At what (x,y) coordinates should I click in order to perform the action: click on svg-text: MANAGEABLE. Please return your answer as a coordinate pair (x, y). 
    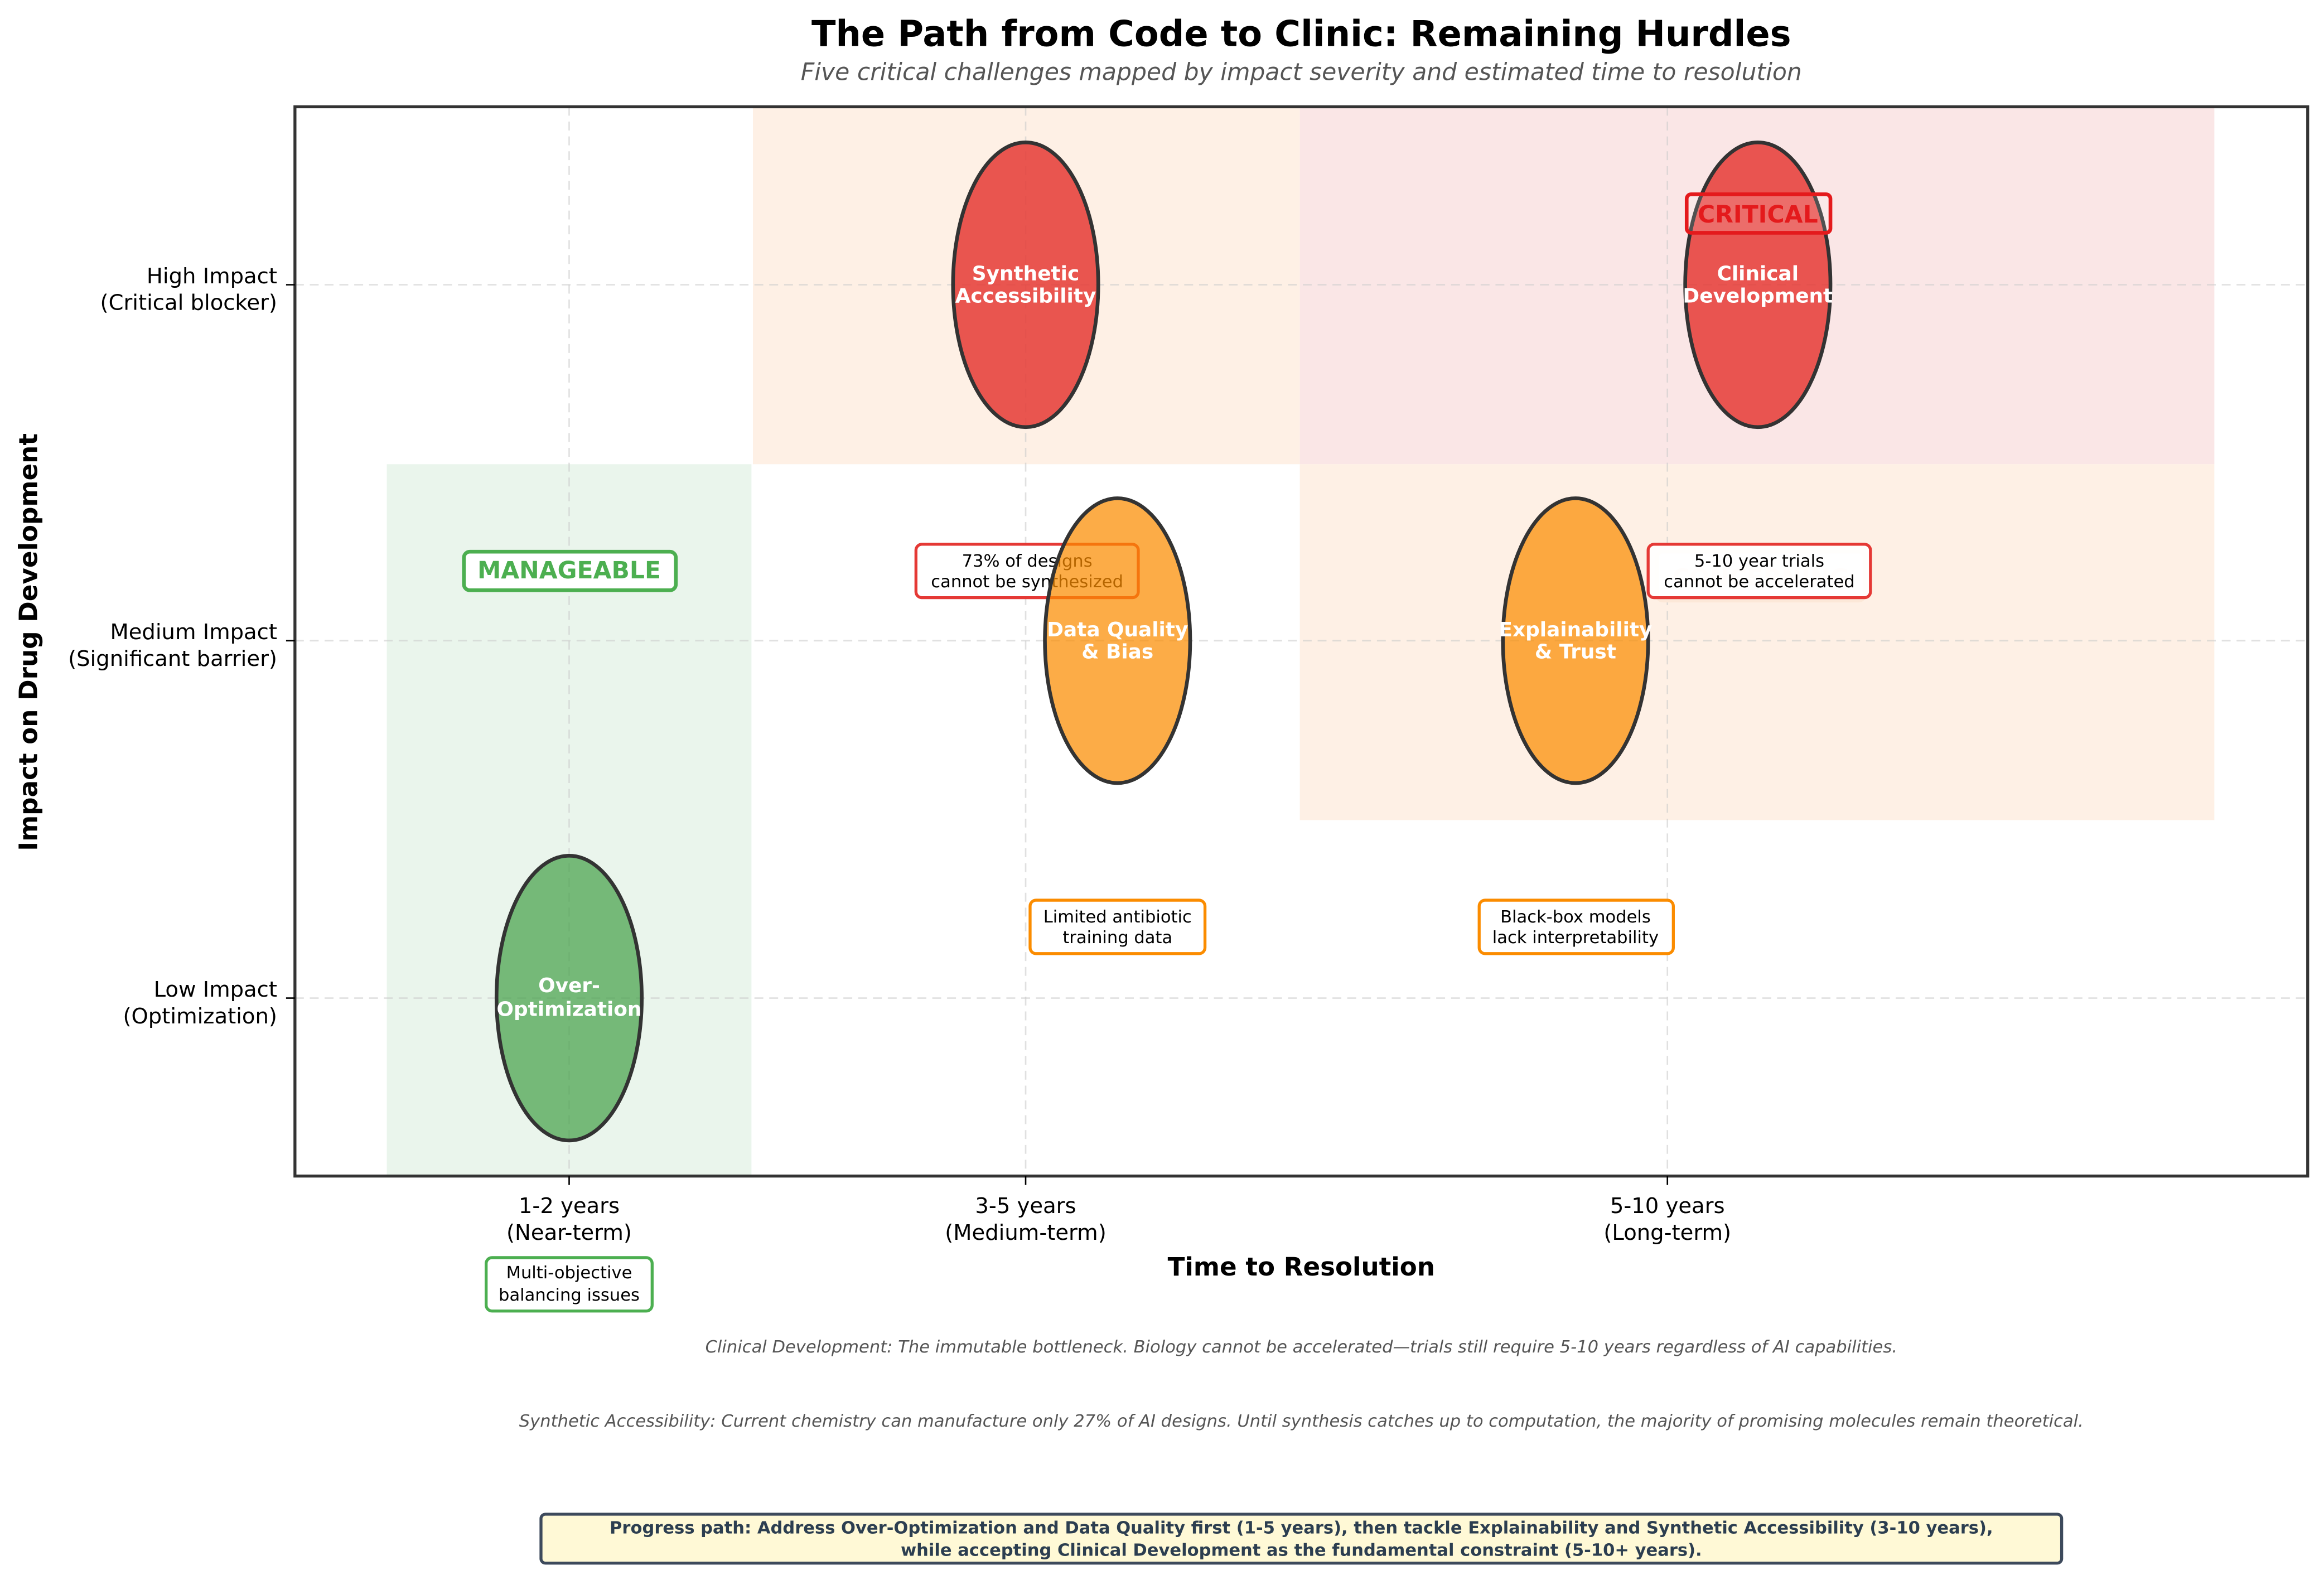
    Looking at the image, I should click on (569, 570).